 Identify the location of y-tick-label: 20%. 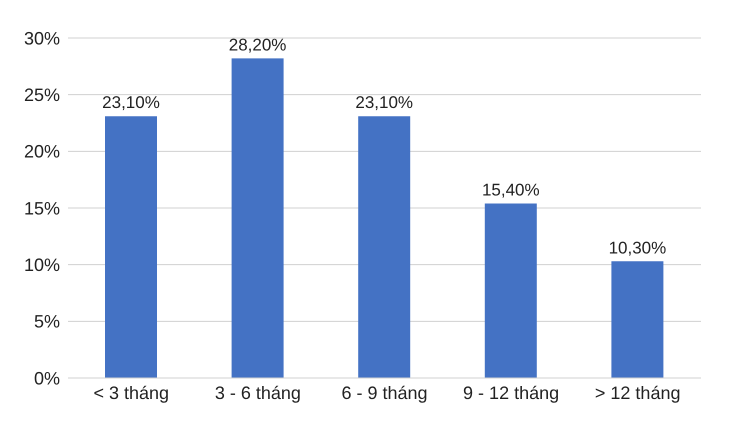
(42, 152).